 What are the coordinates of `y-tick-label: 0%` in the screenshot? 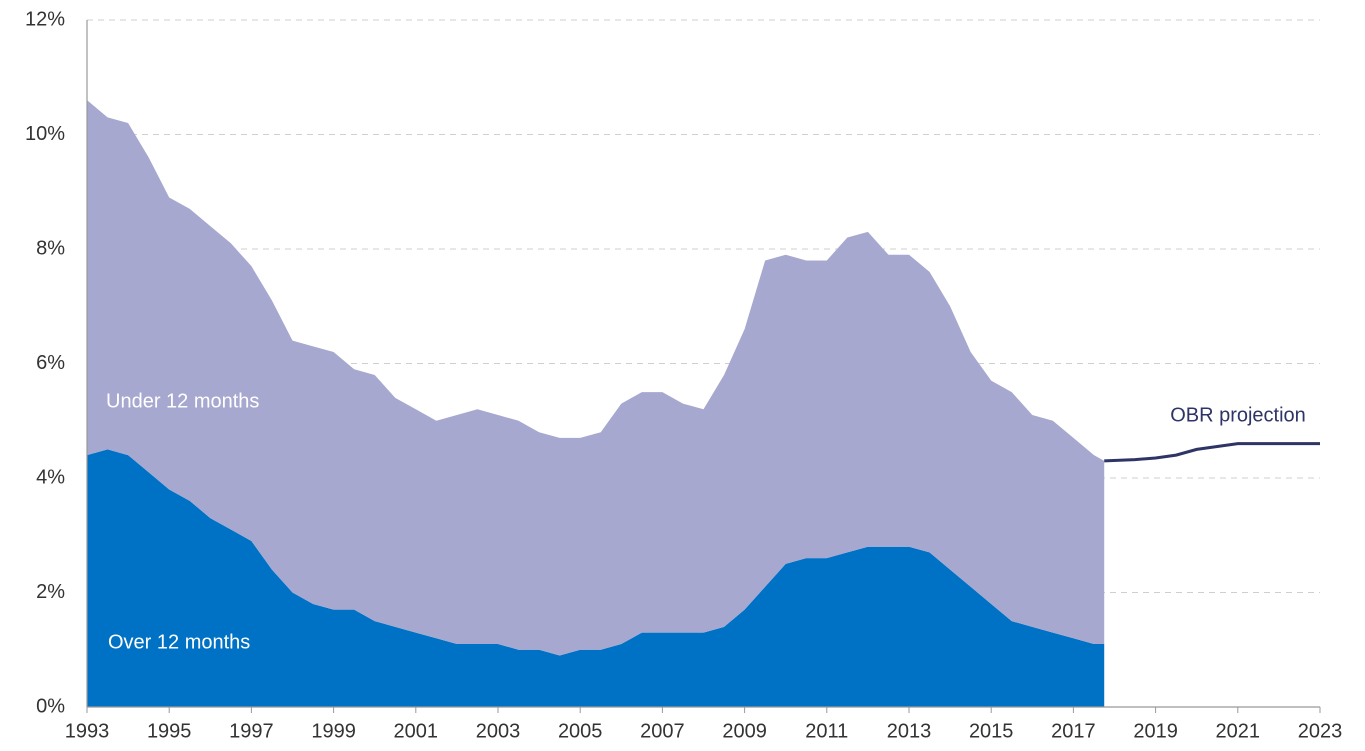 It's located at (50, 706).